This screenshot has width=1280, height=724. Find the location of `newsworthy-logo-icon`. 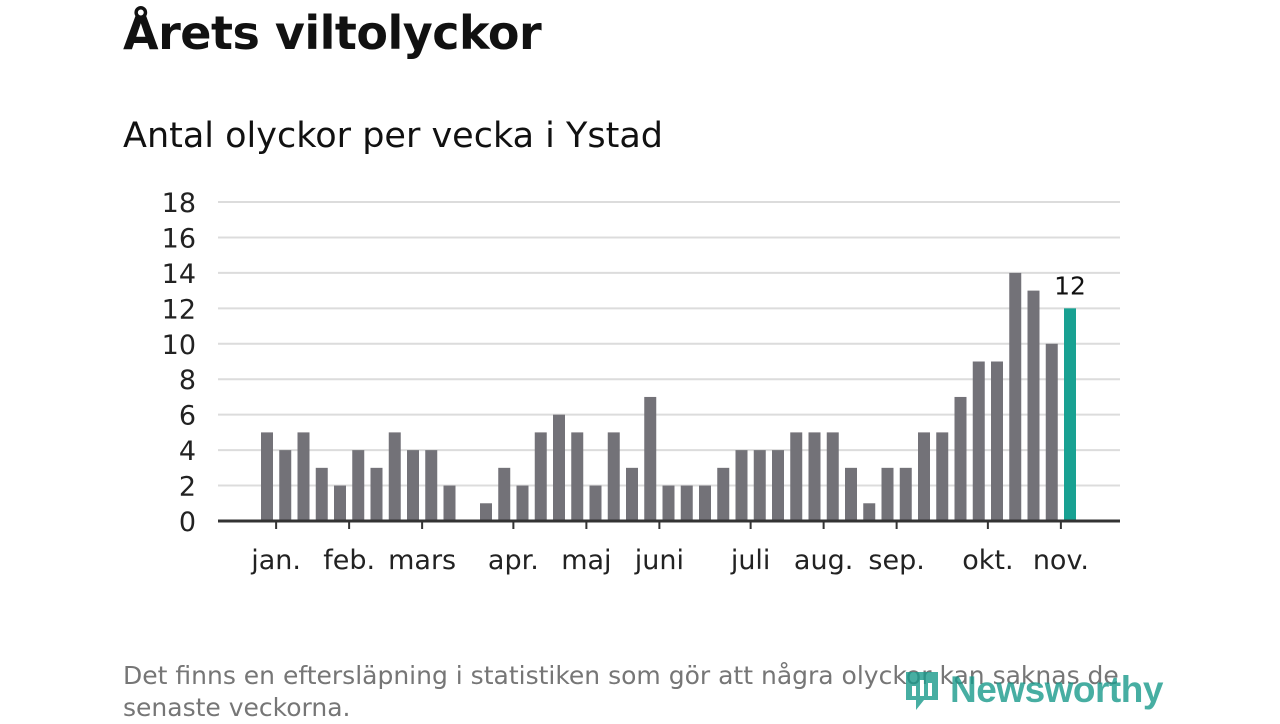

newsworthy-logo-icon is located at coordinates (922, 690).